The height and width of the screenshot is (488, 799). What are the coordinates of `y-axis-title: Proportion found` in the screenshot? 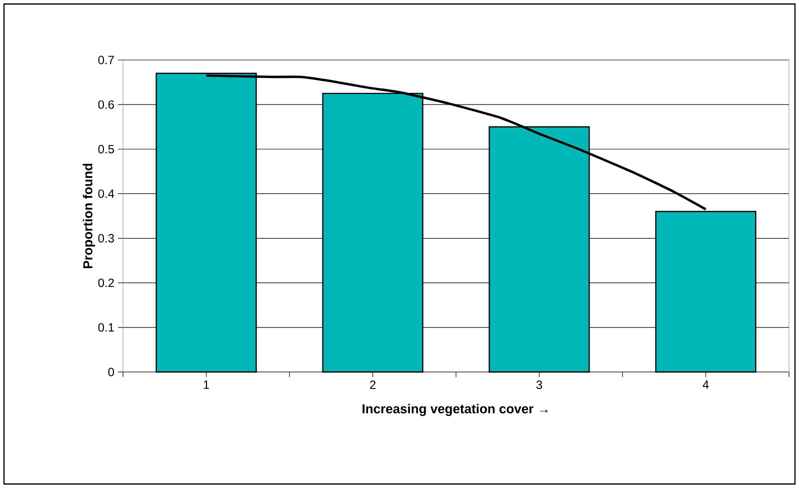 It's located at (88, 216).